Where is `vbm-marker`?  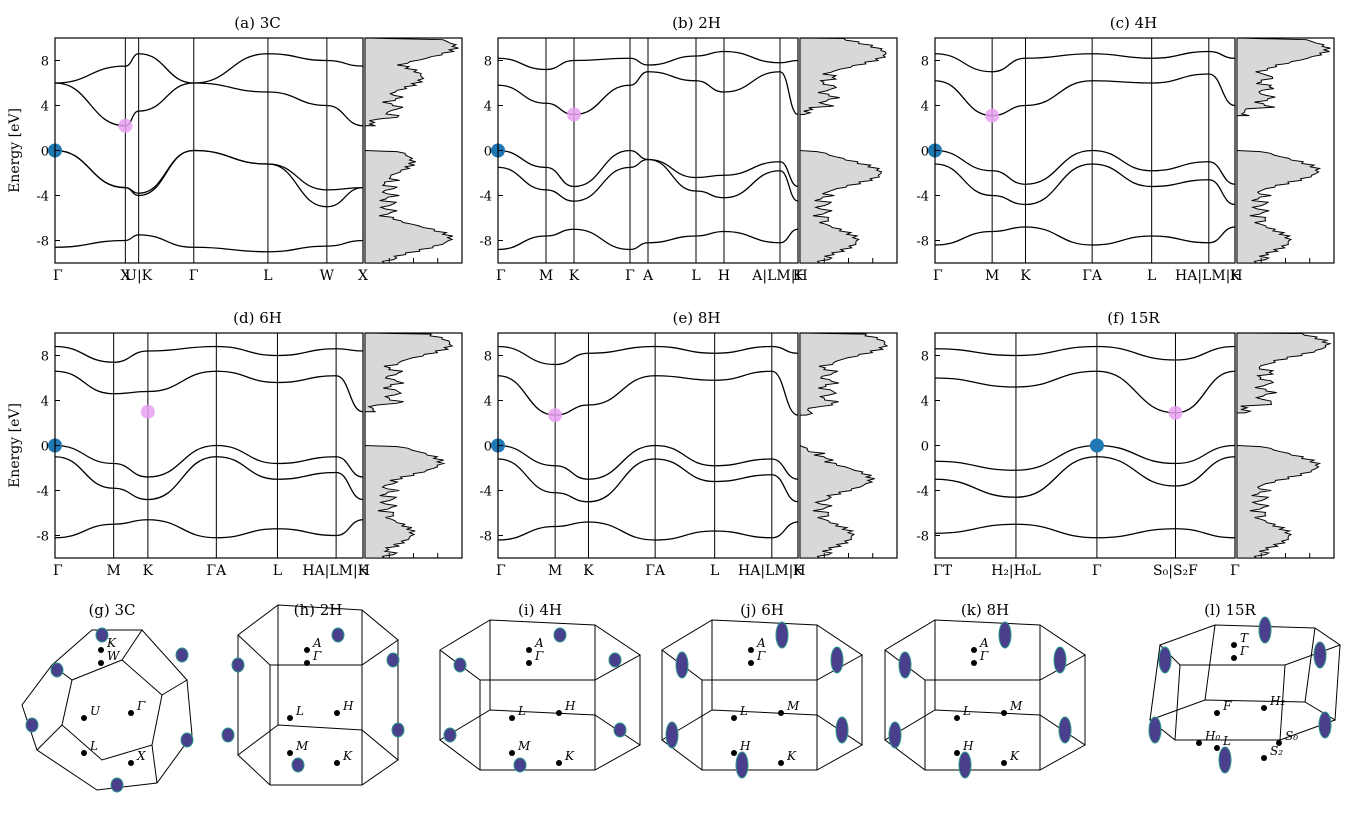
vbm-marker is located at coordinates (1096, 445).